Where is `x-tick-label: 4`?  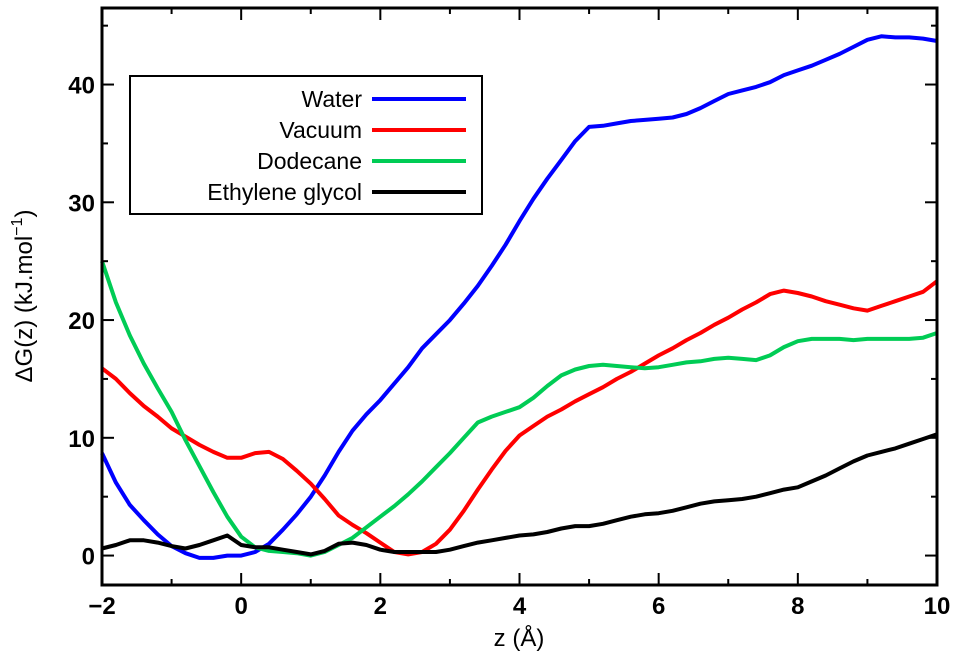
x-tick-label: 4 is located at coordinates (520, 606).